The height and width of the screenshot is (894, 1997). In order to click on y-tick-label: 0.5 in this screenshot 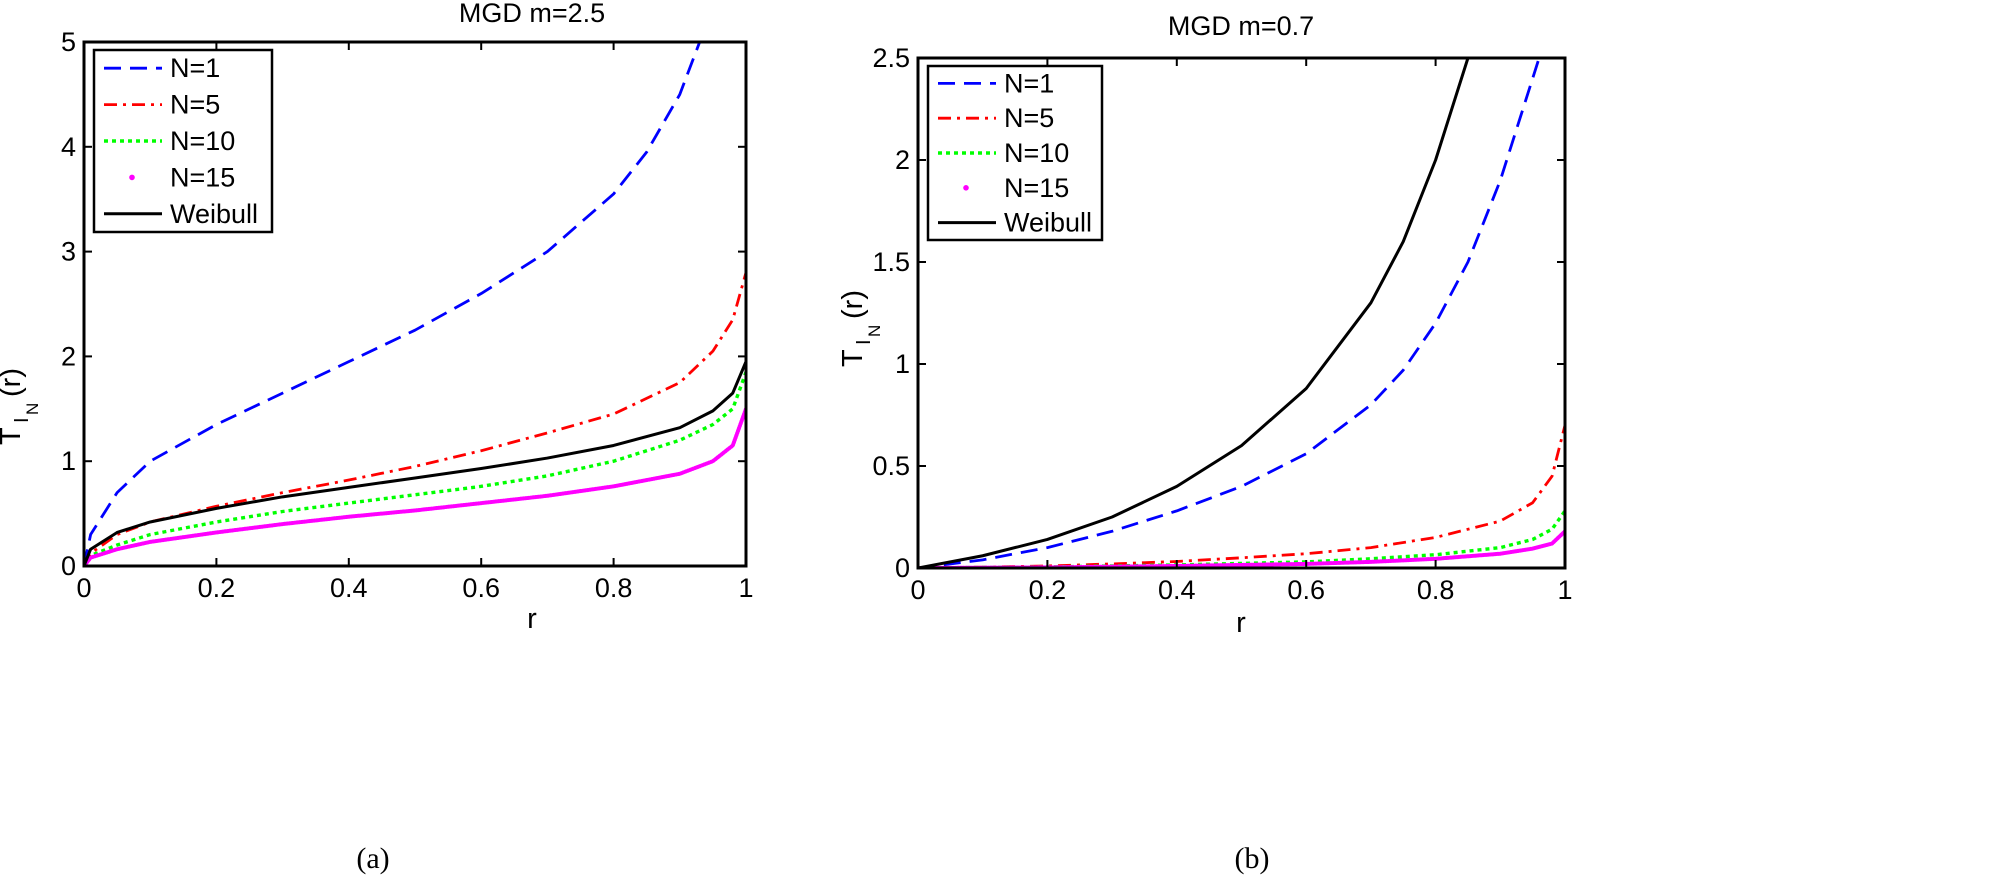, I will do `click(891, 466)`.